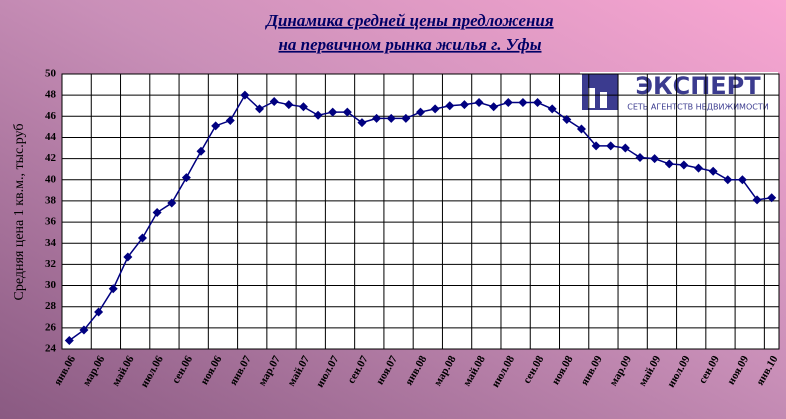 The height and width of the screenshot is (419, 786). I want to click on y-tick-label: 24, so click(51, 349).